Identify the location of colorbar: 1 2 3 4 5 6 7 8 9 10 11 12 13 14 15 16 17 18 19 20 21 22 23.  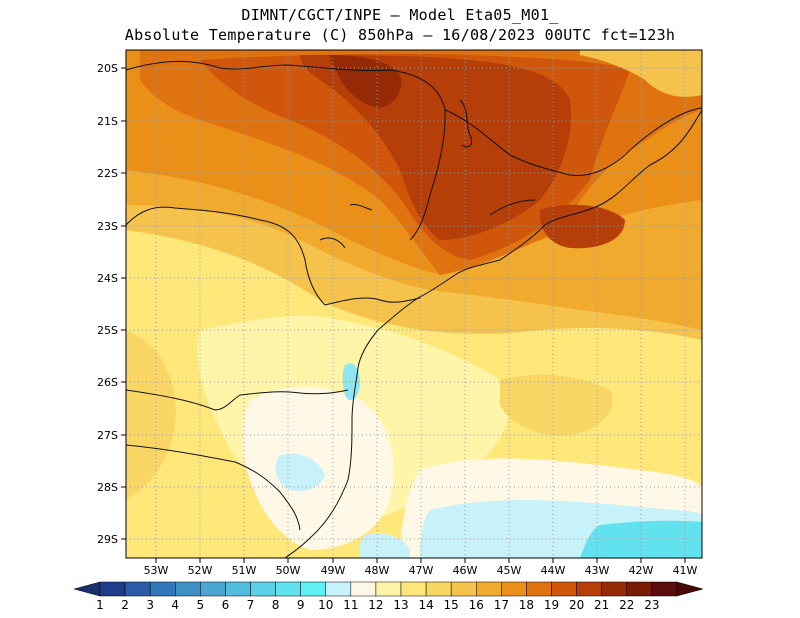
(388, 596).